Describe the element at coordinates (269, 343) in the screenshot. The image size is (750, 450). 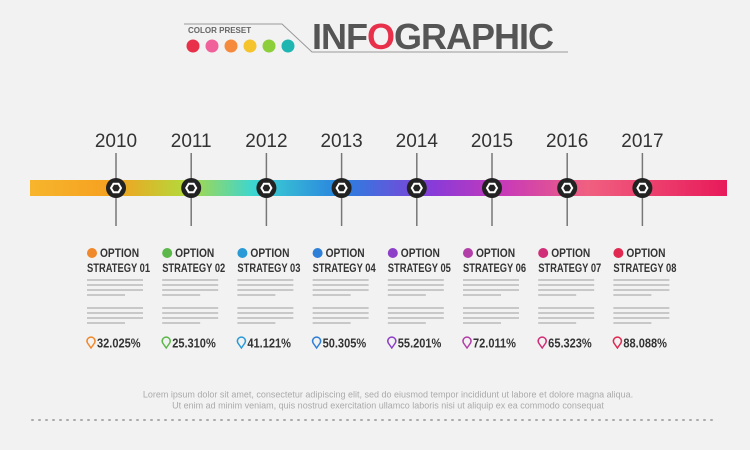
I see `percent: 41.121%` at that location.